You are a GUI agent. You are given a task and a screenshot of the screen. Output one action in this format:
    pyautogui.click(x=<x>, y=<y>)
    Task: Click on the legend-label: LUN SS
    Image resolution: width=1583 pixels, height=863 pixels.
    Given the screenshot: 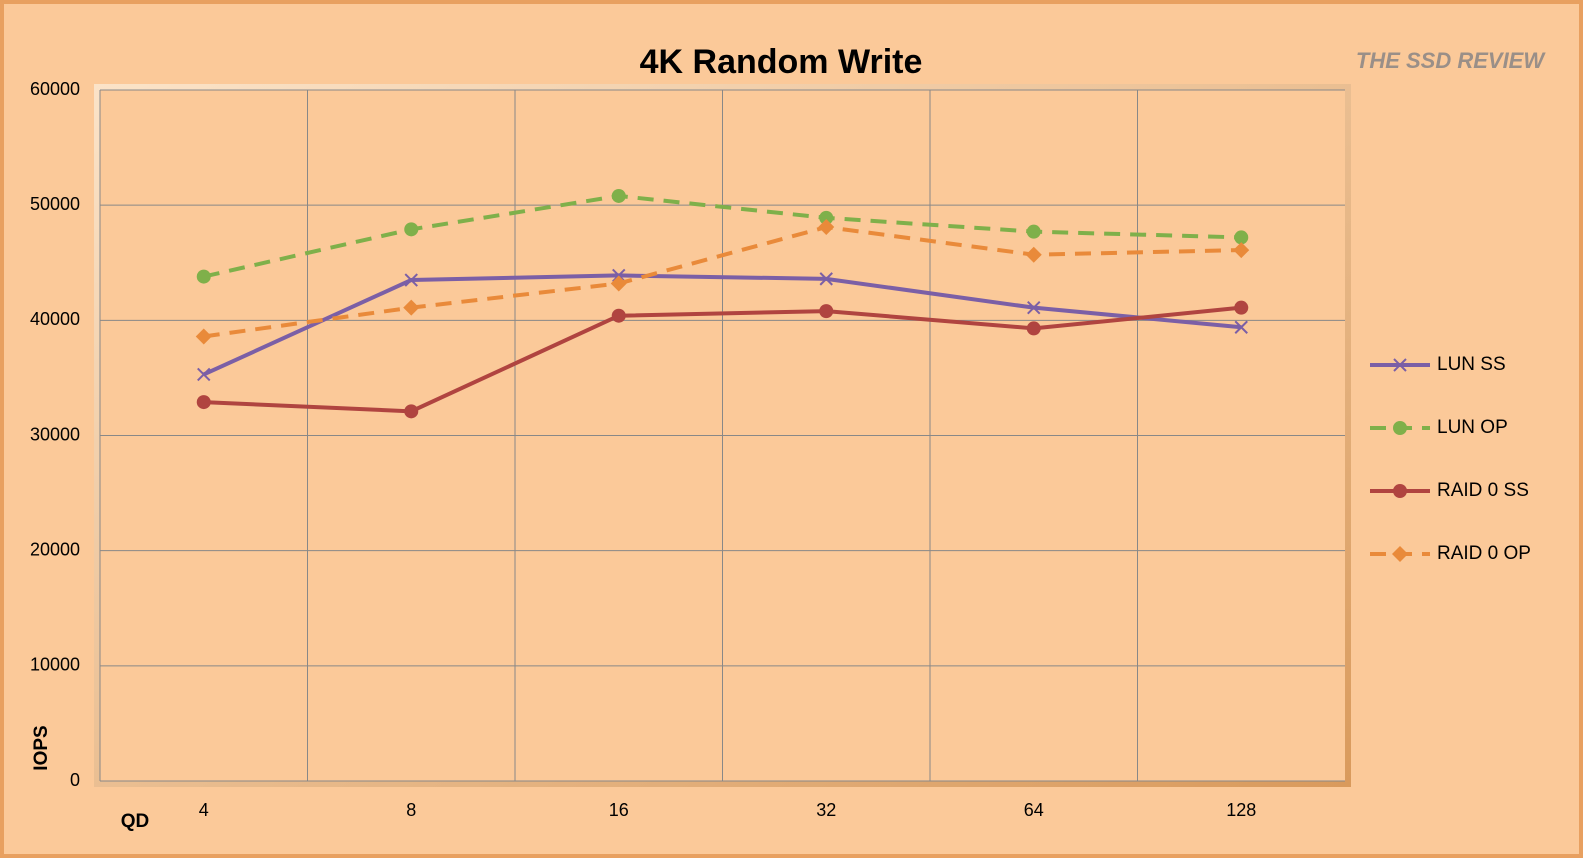 What is the action you would take?
    pyautogui.click(x=1471, y=364)
    